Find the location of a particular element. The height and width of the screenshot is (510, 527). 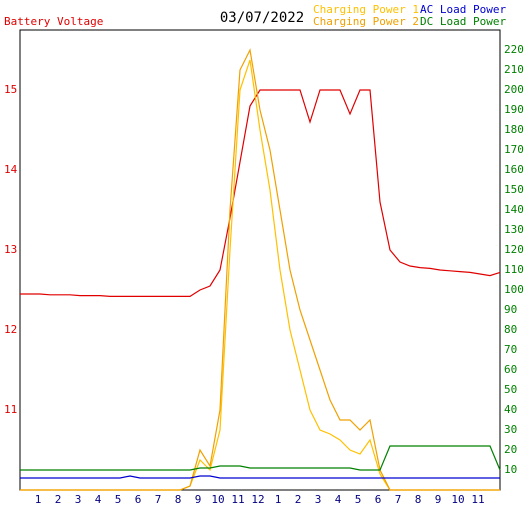

y2-tick-label: 20 is located at coordinates (510, 449).